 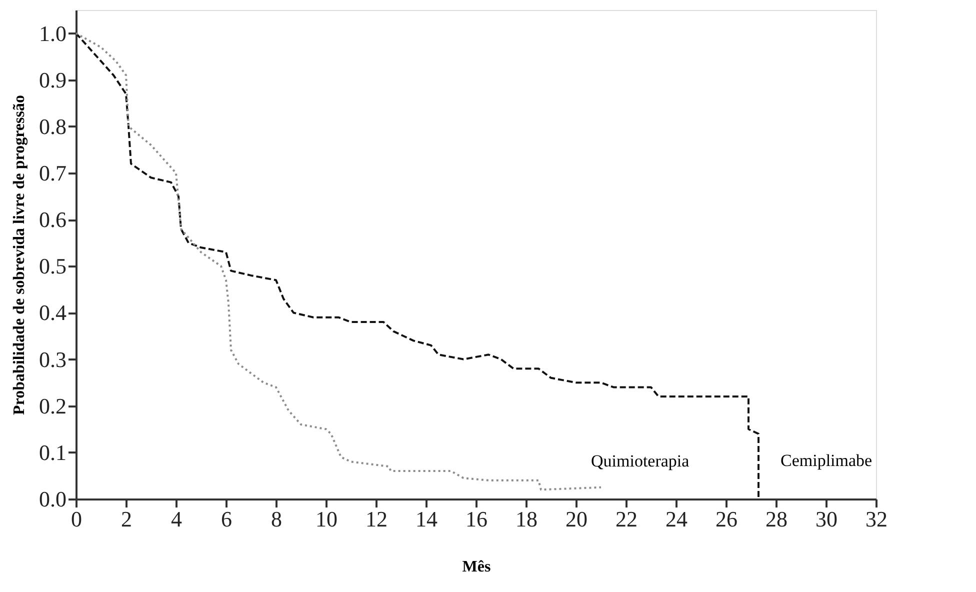 What do you see at coordinates (126, 519) in the screenshot?
I see `x-tick-label: 2` at bounding box center [126, 519].